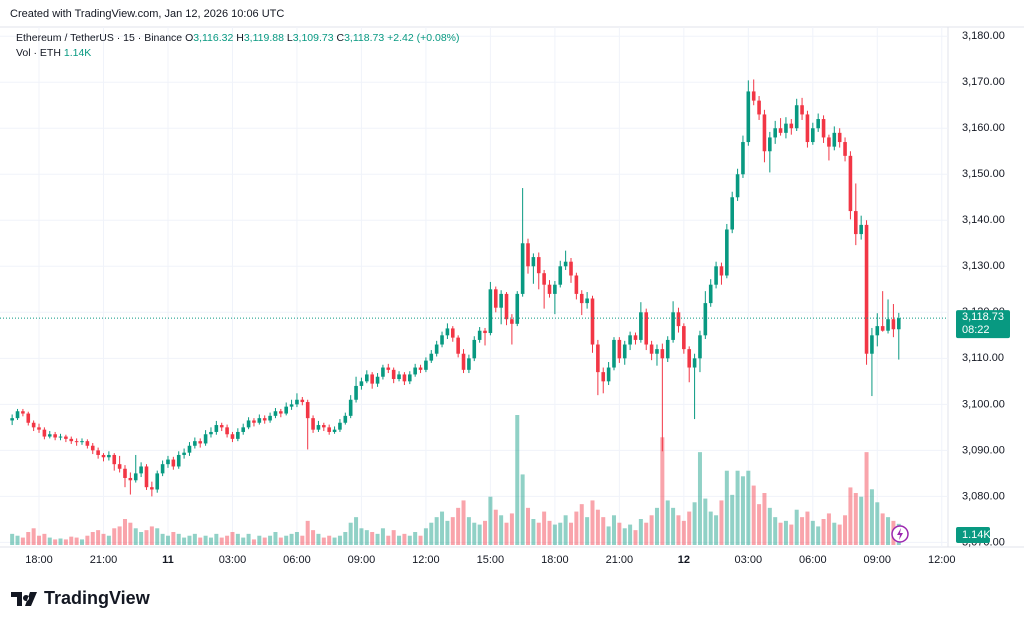 This screenshot has width=1024, height=625. I want to click on volume-tag-label: 1.14K, so click(976, 535).